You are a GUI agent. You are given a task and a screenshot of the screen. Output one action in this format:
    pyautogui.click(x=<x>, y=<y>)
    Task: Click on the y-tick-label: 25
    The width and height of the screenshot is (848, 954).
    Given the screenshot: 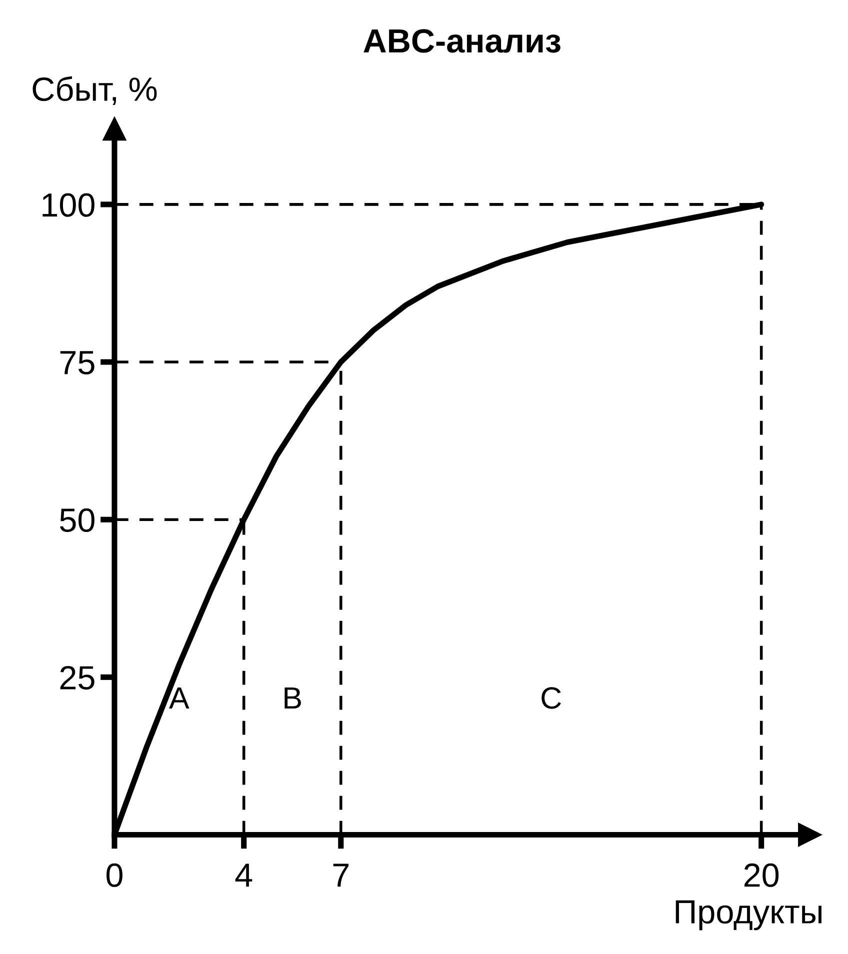 What is the action you would take?
    pyautogui.click(x=77, y=678)
    